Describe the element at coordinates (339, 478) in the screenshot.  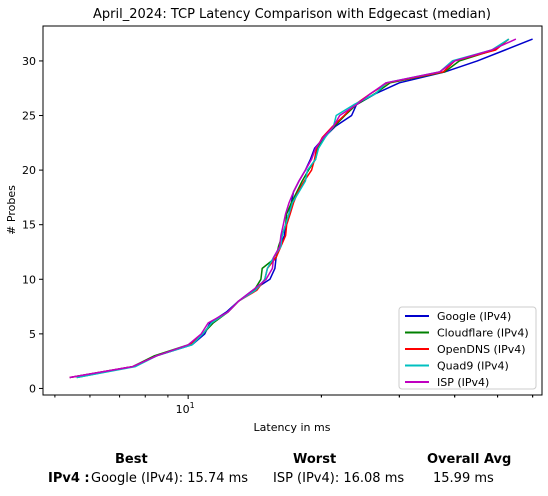
I see `worst-value: ISP (IPv4): 16.08 ms` at that location.